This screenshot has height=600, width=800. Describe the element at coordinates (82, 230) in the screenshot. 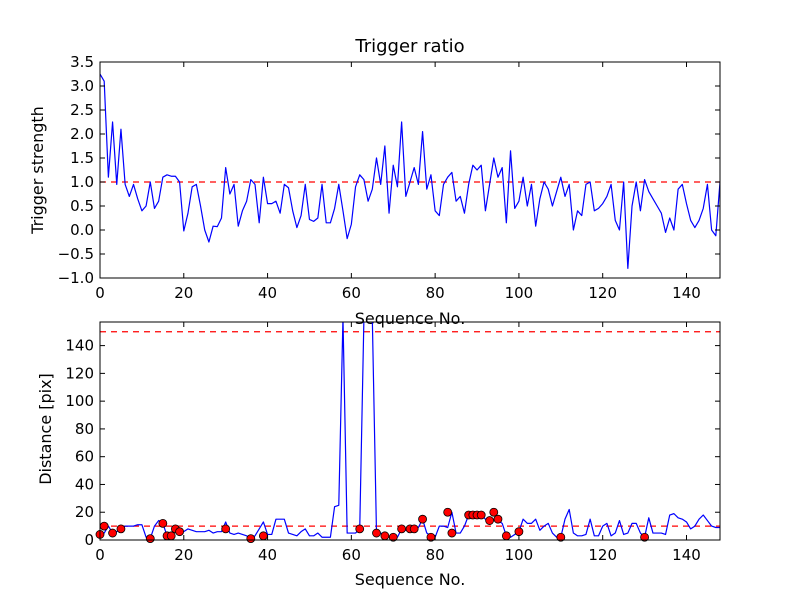

I see `y-tick-label: 0.0` at that location.